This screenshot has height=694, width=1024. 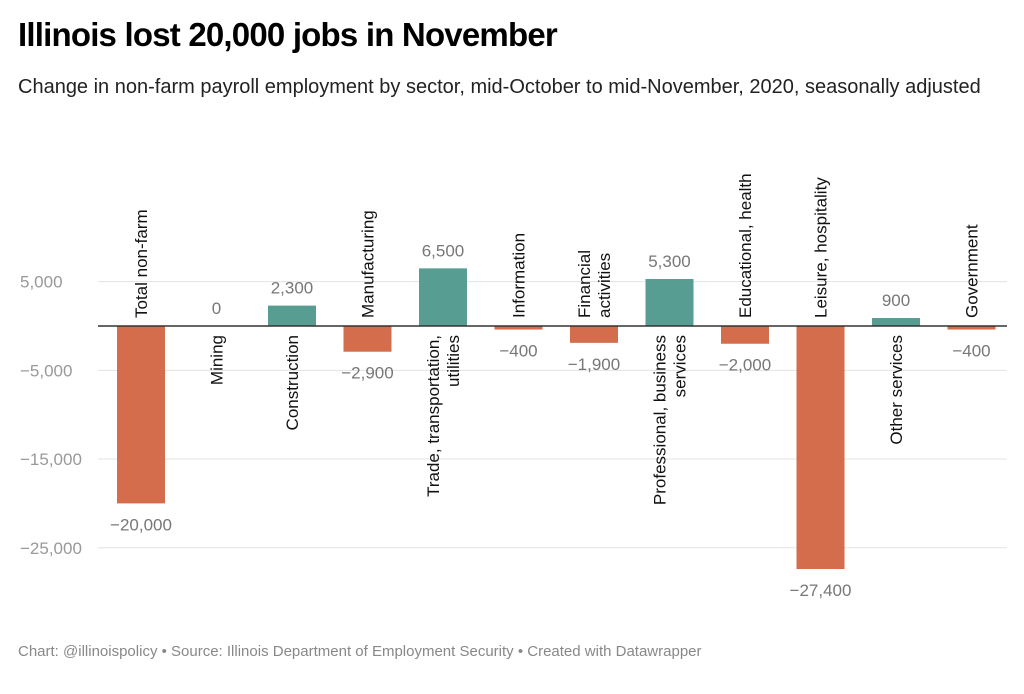 I want to click on category-label-line: Construction, so click(x=292, y=382).